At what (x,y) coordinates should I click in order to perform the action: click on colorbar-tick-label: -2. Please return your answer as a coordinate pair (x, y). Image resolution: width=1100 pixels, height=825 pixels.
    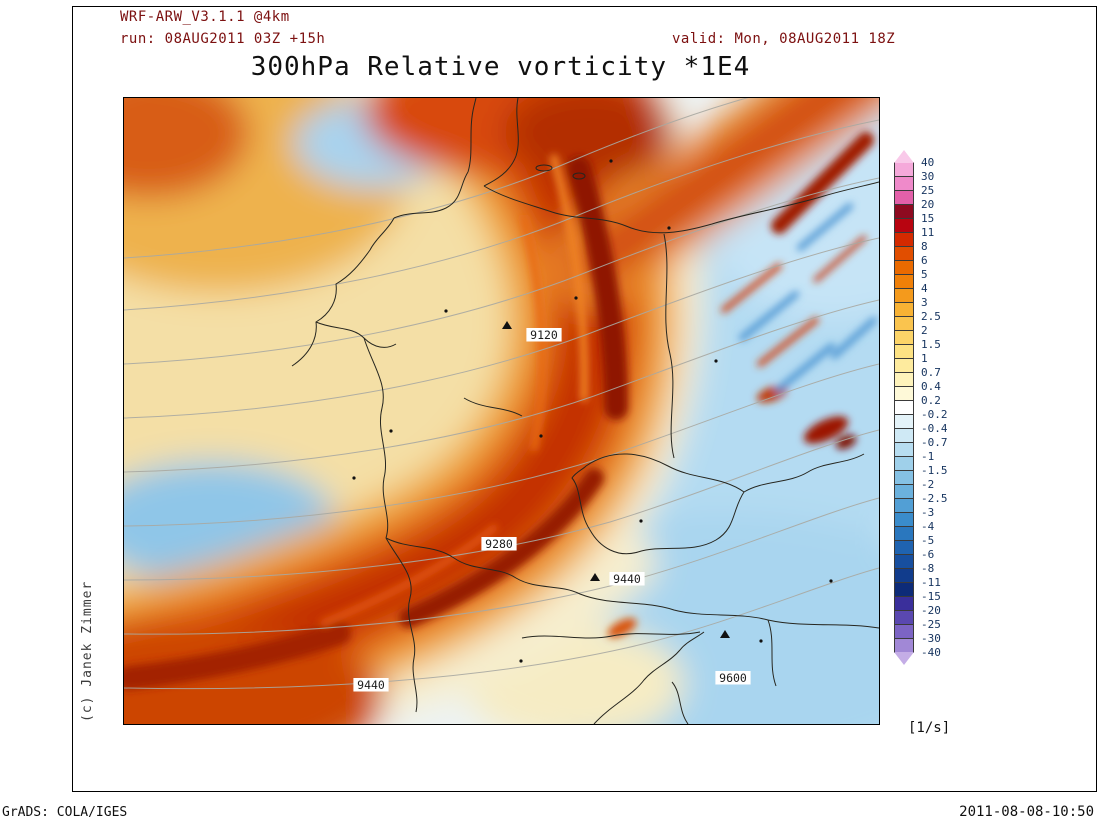
    Looking at the image, I should click on (928, 484).